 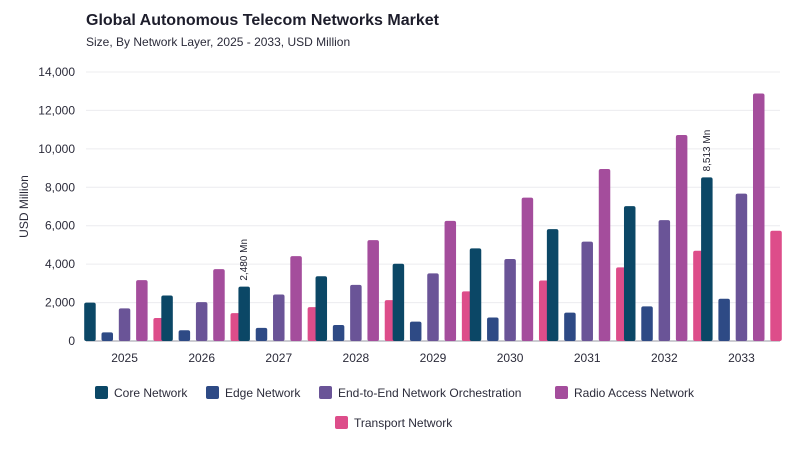 What do you see at coordinates (356, 358) in the screenshot?
I see `x-tick-label: 2028` at bounding box center [356, 358].